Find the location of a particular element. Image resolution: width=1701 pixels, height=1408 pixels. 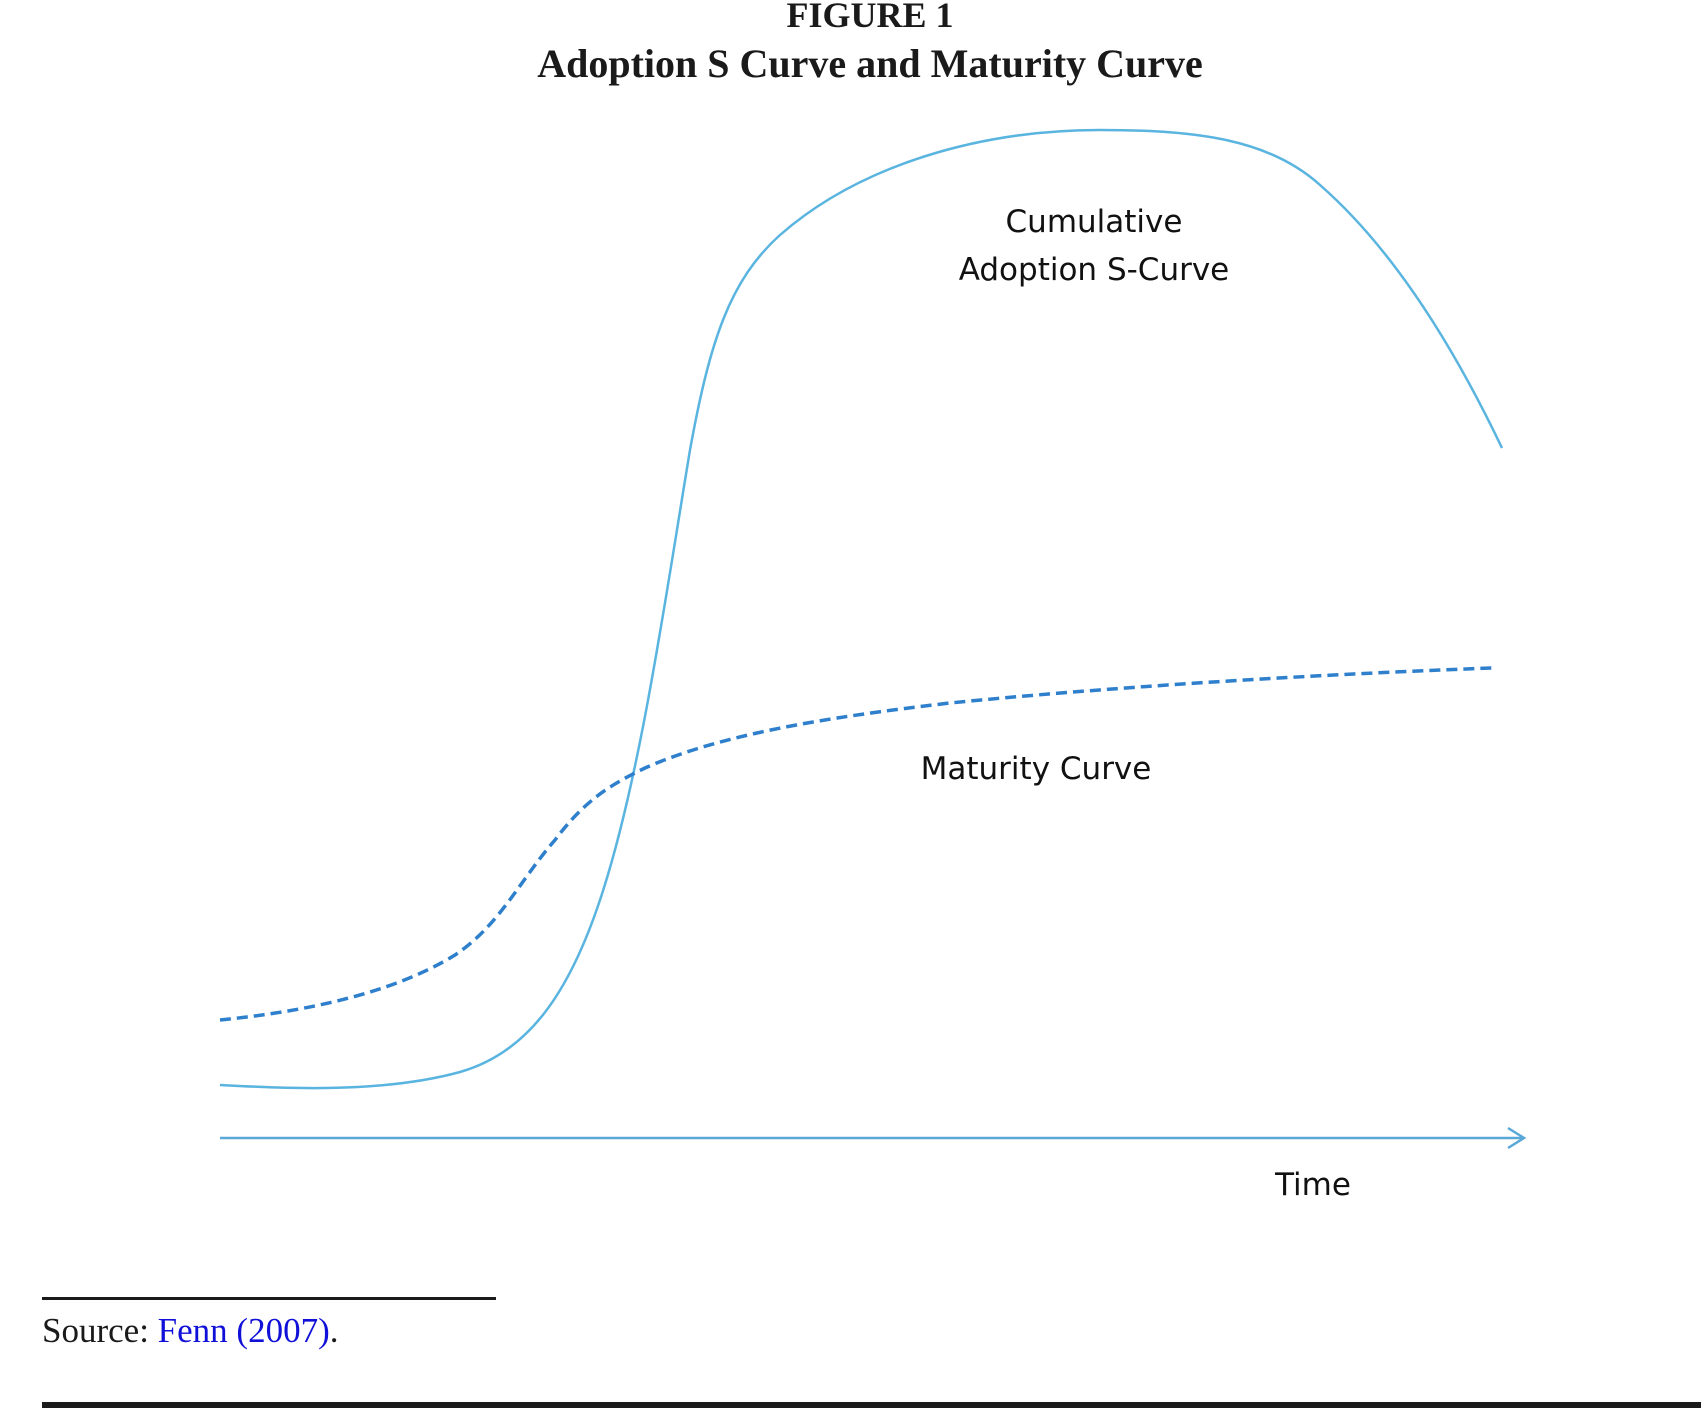

adoption-label-line1: Cumulative is located at coordinates (1094, 222).